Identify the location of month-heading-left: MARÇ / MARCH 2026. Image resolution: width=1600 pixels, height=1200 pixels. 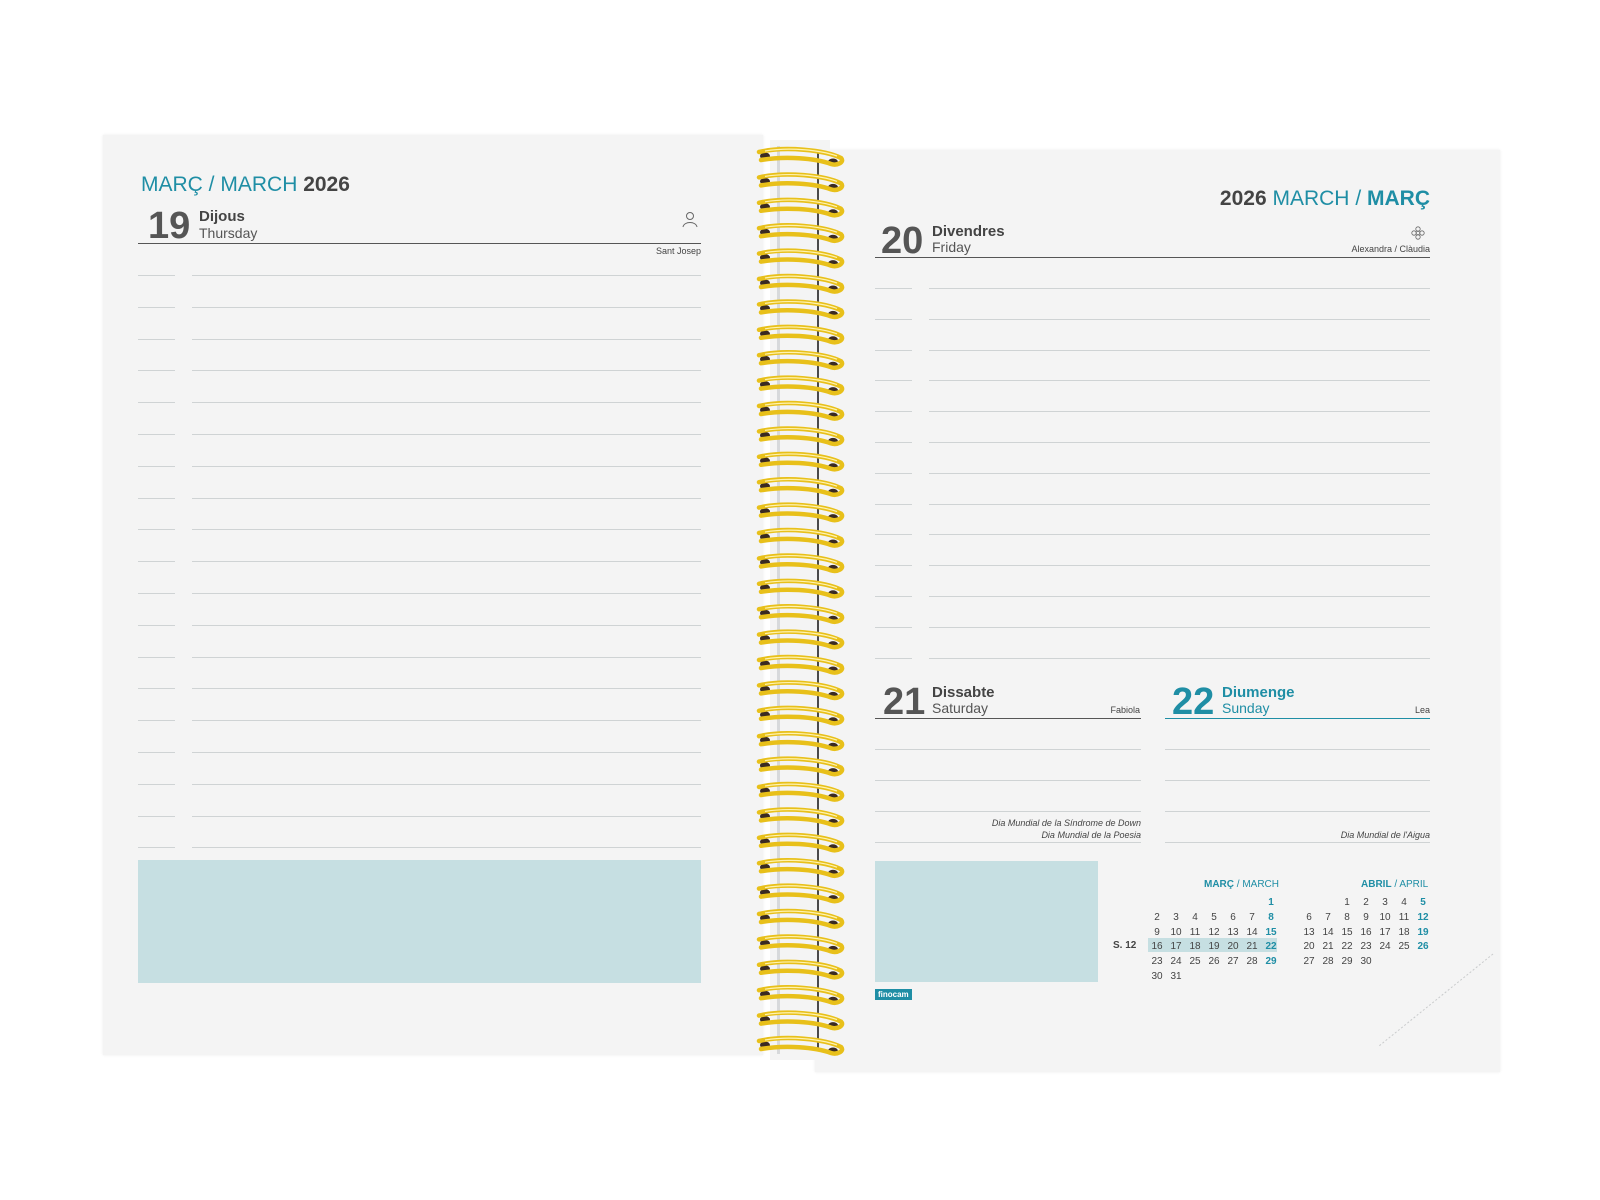
(245, 184).